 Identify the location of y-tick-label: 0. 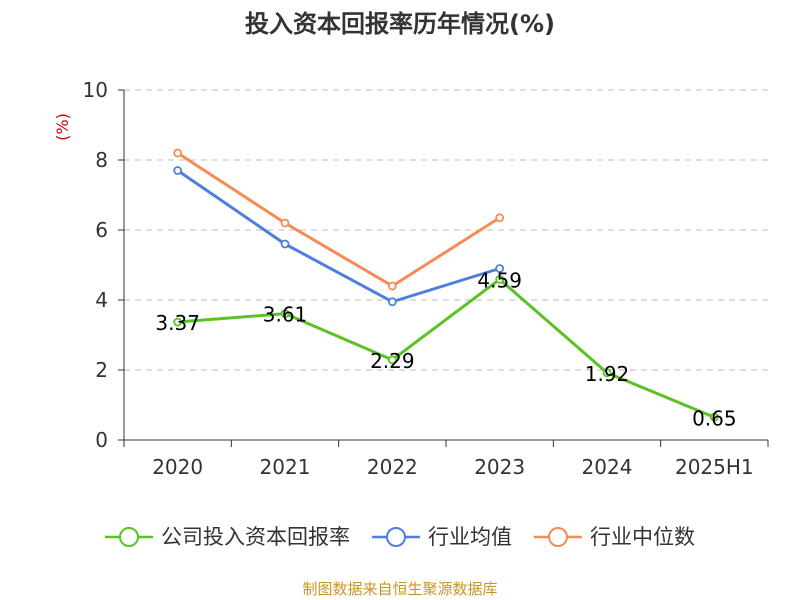
(101, 440).